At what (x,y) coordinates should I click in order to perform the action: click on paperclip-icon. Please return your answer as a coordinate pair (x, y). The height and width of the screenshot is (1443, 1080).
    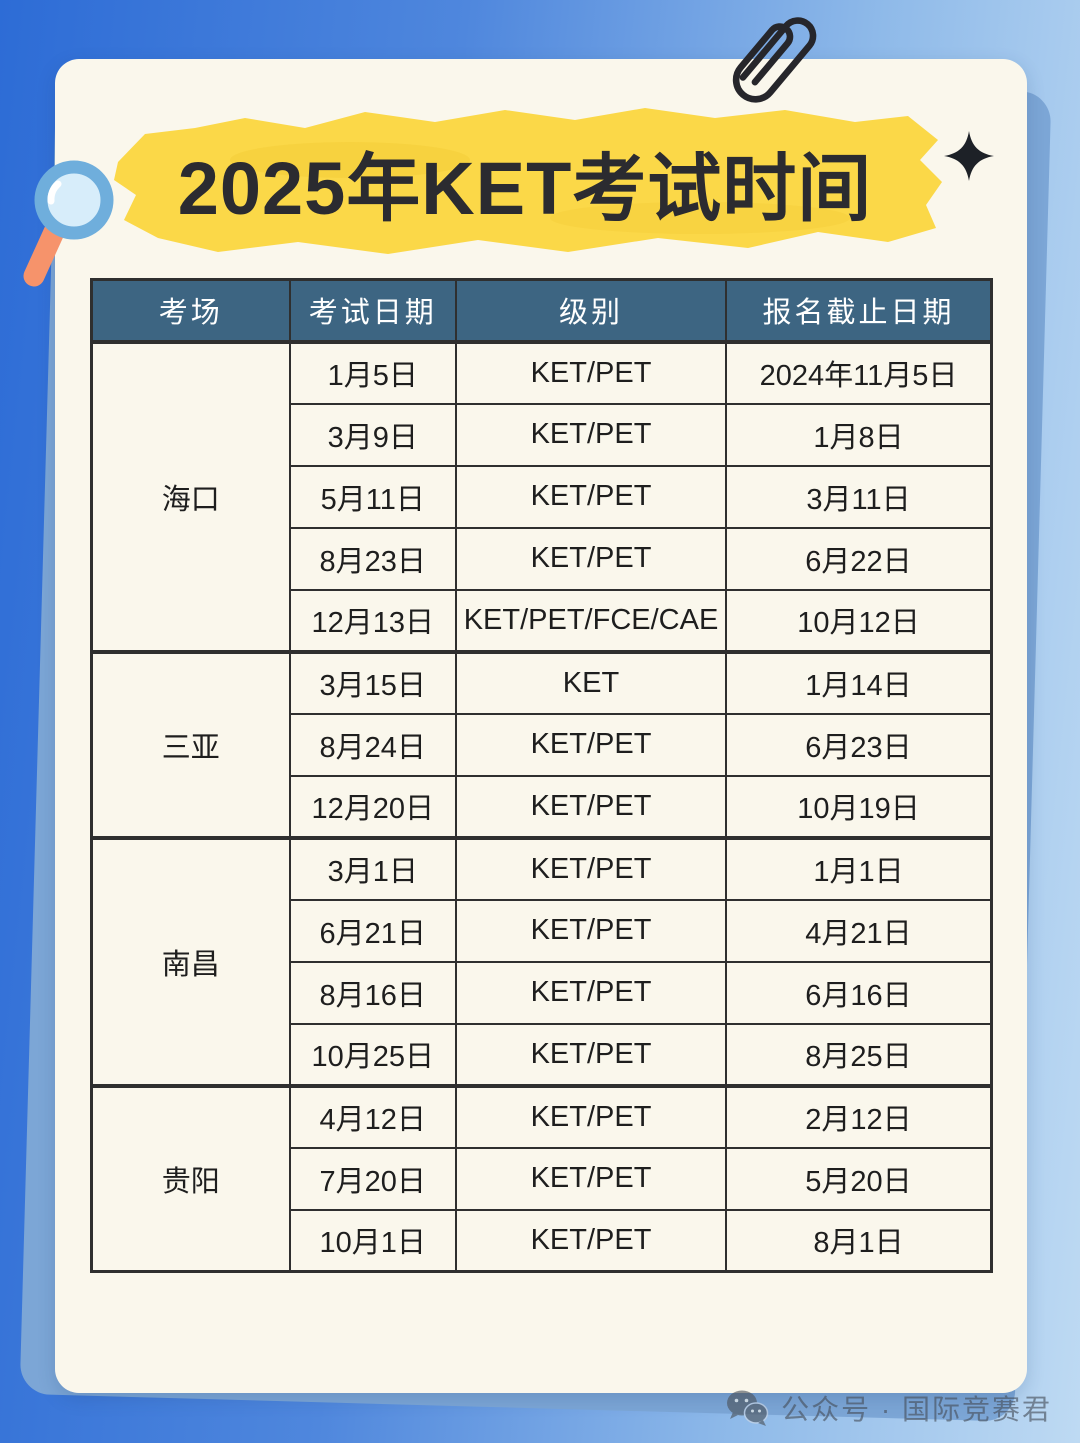
    Looking at the image, I should click on (774, 60).